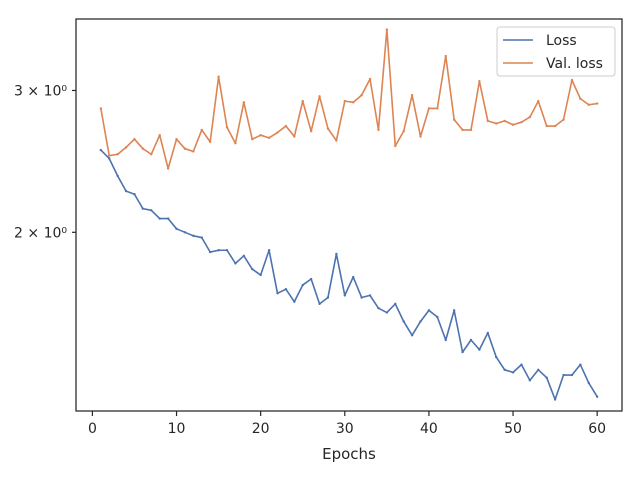 Image resolution: width=640 pixels, height=480 pixels. What do you see at coordinates (561, 41) in the screenshot?
I see `legend-label-loss: Loss` at bounding box center [561, 41].